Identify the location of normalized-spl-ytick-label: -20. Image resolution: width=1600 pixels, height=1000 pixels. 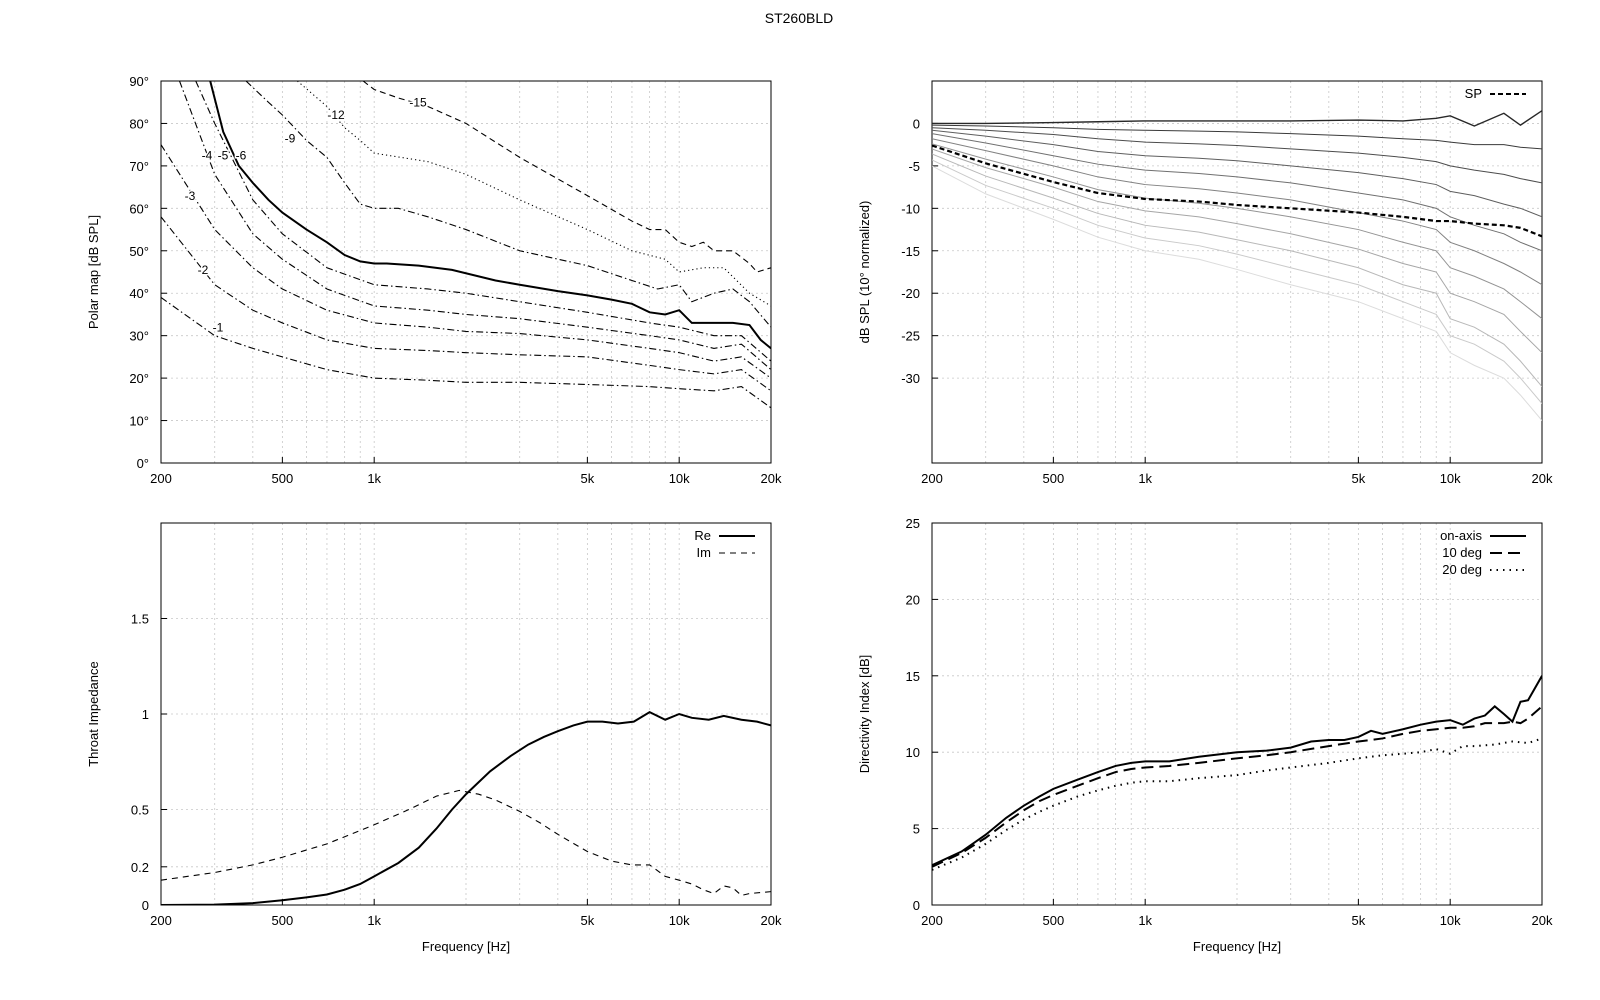
(910, 293).